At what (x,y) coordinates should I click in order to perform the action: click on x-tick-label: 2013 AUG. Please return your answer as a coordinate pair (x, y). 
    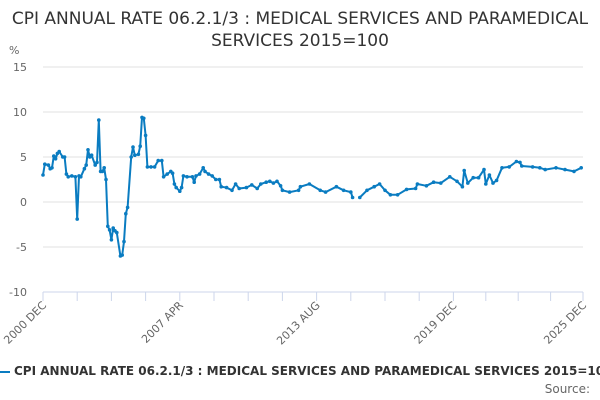
    Looking at the image, I should click on (298, 323).